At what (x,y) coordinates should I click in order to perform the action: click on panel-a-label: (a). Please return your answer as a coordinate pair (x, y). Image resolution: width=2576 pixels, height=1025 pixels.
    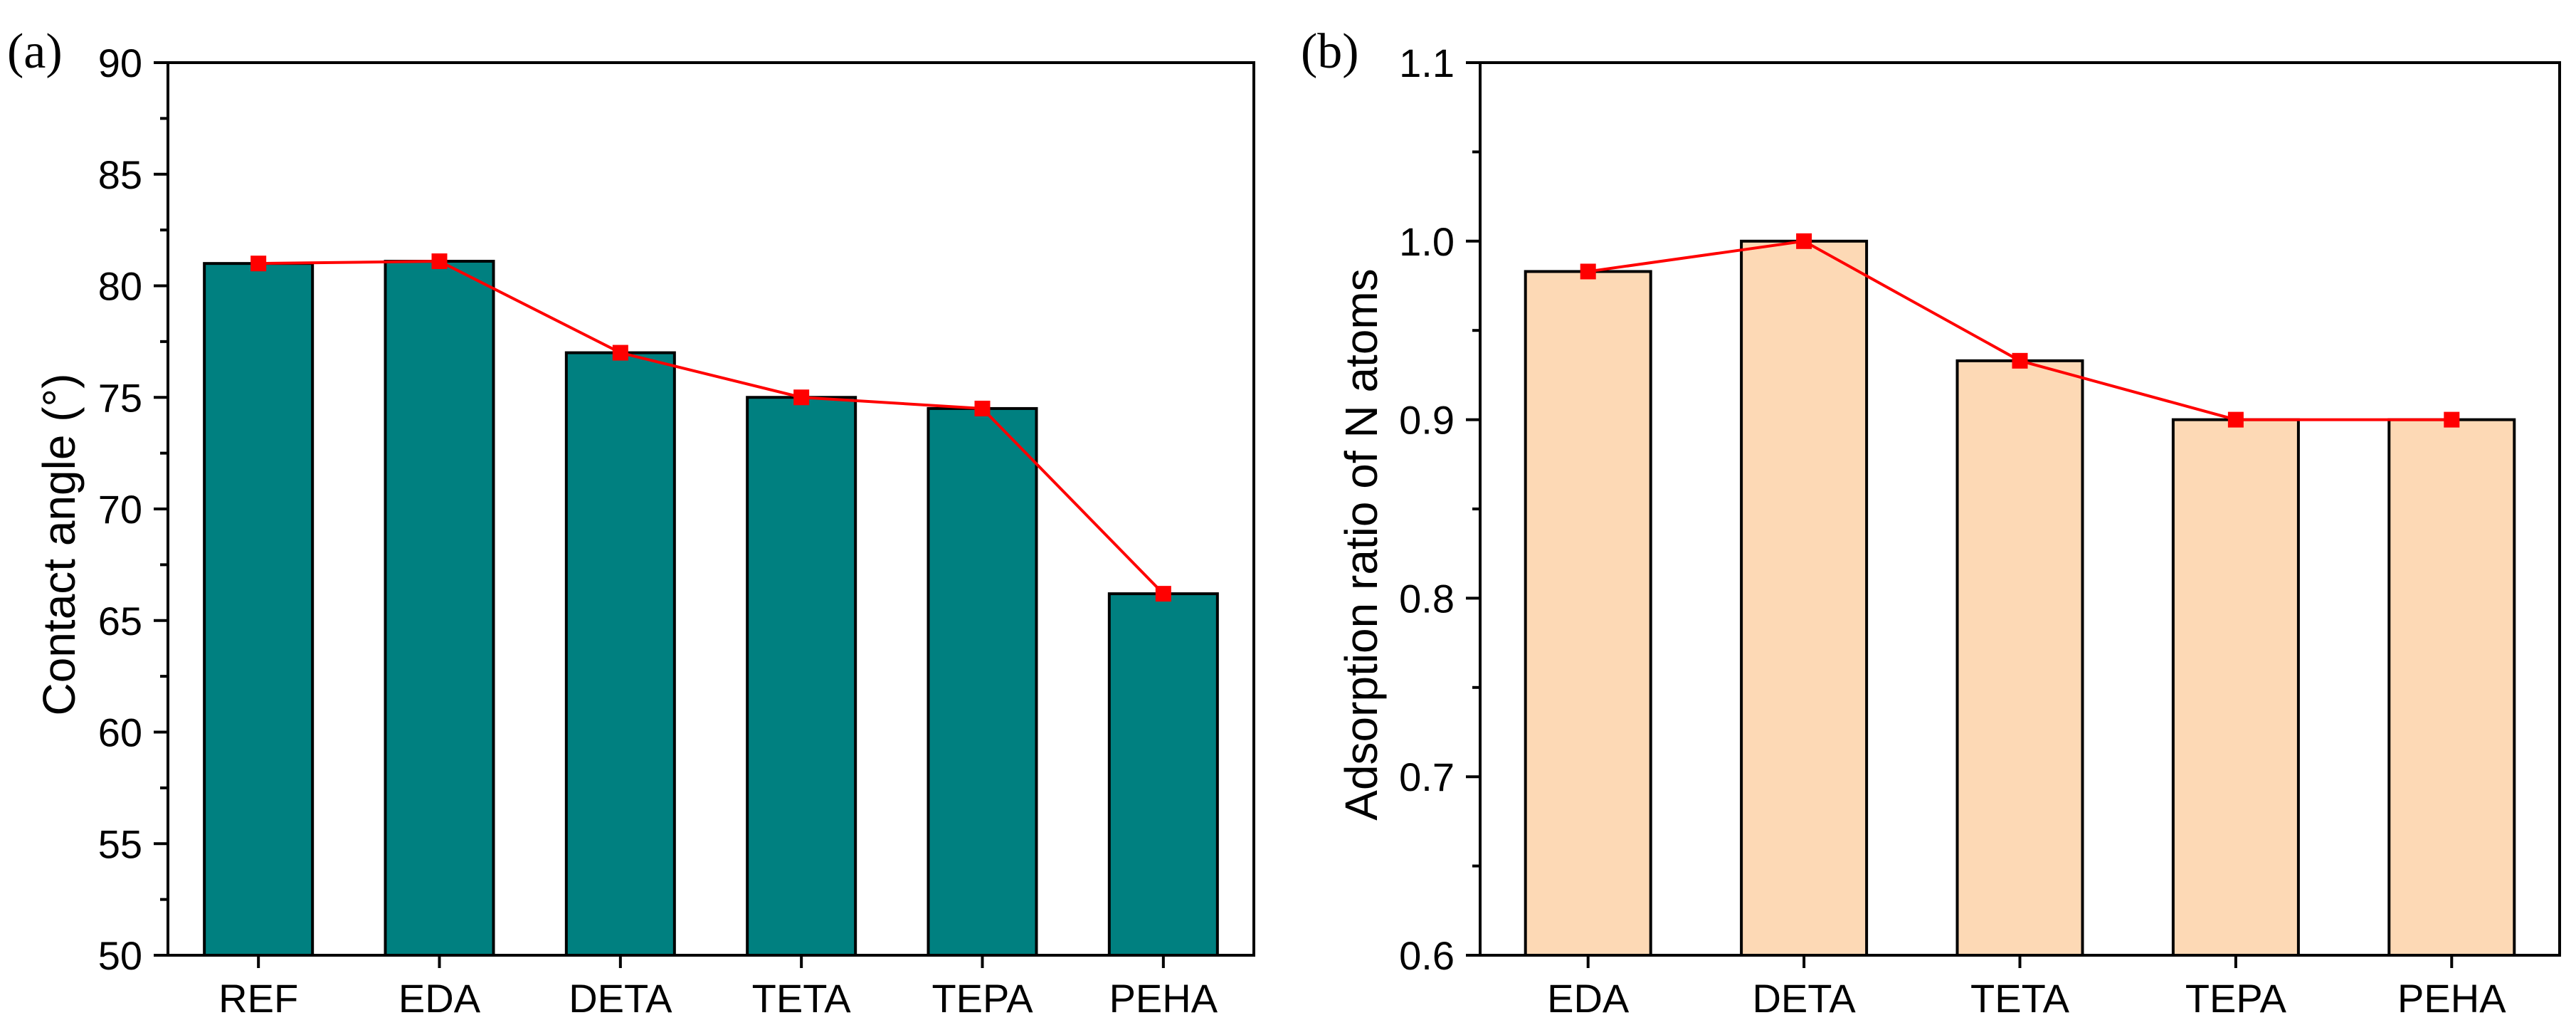
    Looking at the image, I should click on (35, 51).